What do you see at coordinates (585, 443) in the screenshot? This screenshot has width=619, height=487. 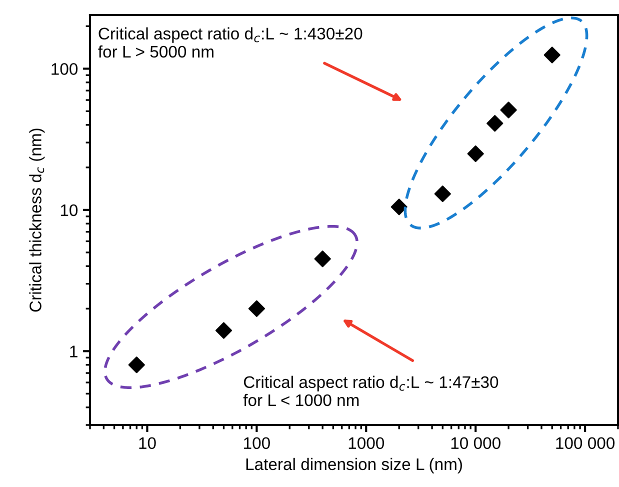 I see `x-tick-label: 100 000` at bounding box center [585, 443].